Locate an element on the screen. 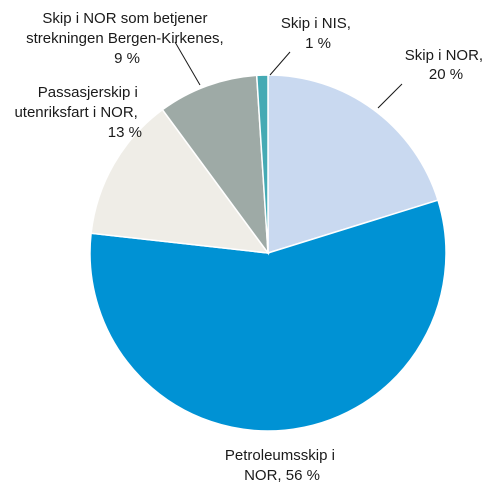 This screenshot has height=493, width=500. label-petroleum-line-2: NOR, 56 % is located at coordinates (282, 475).